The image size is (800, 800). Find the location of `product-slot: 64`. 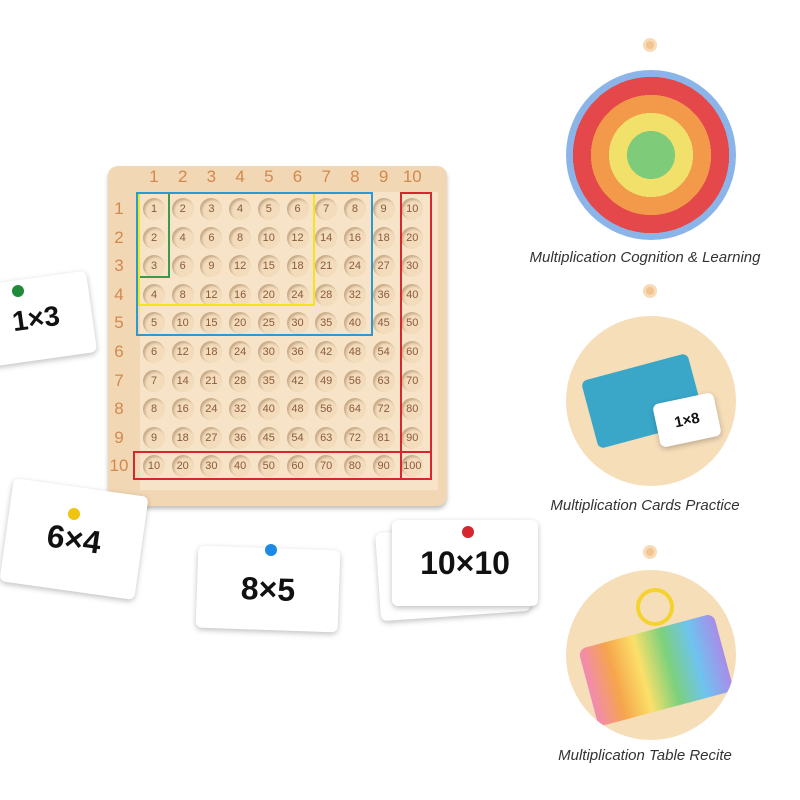

product-slot: 64 is located at coordinates (354, 409).